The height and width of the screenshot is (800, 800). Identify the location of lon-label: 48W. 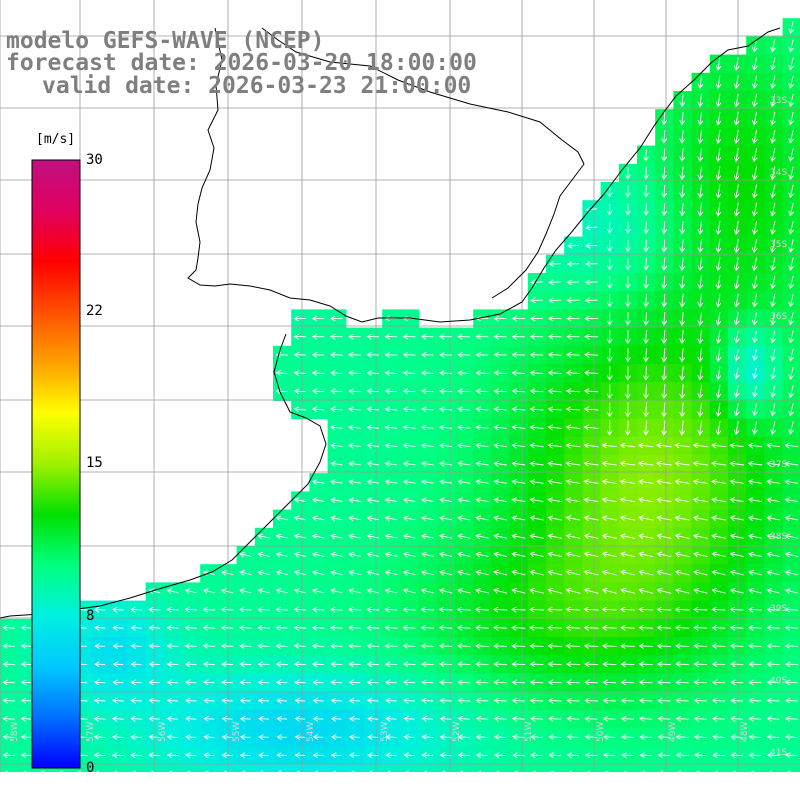
(745, 731).